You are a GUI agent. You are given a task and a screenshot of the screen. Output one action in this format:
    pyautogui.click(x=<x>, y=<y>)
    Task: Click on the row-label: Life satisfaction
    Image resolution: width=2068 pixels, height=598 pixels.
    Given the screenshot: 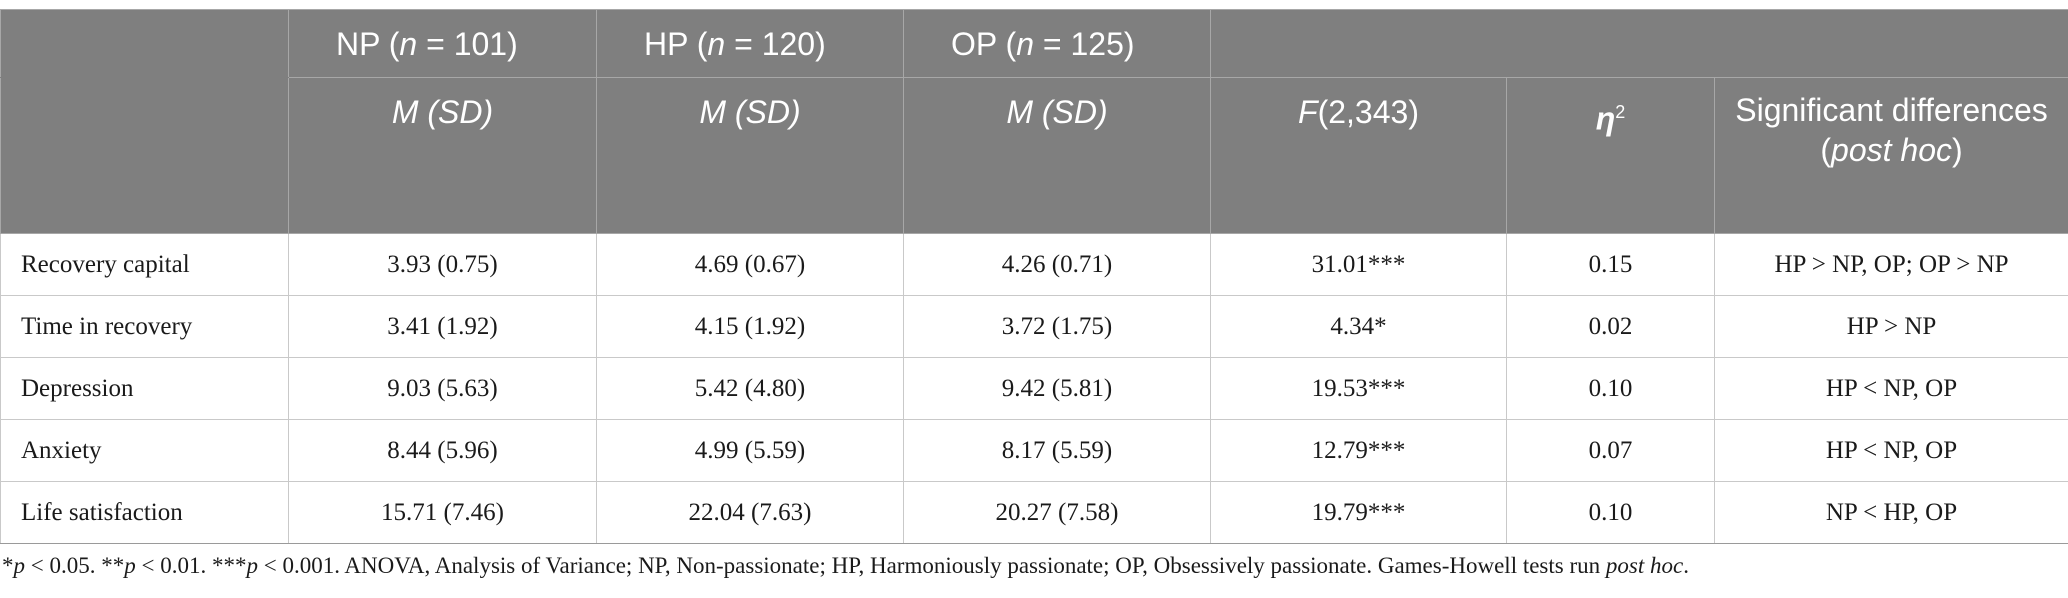 What is the action you would take?
    pyautogui.click(x=144, y=512)
    